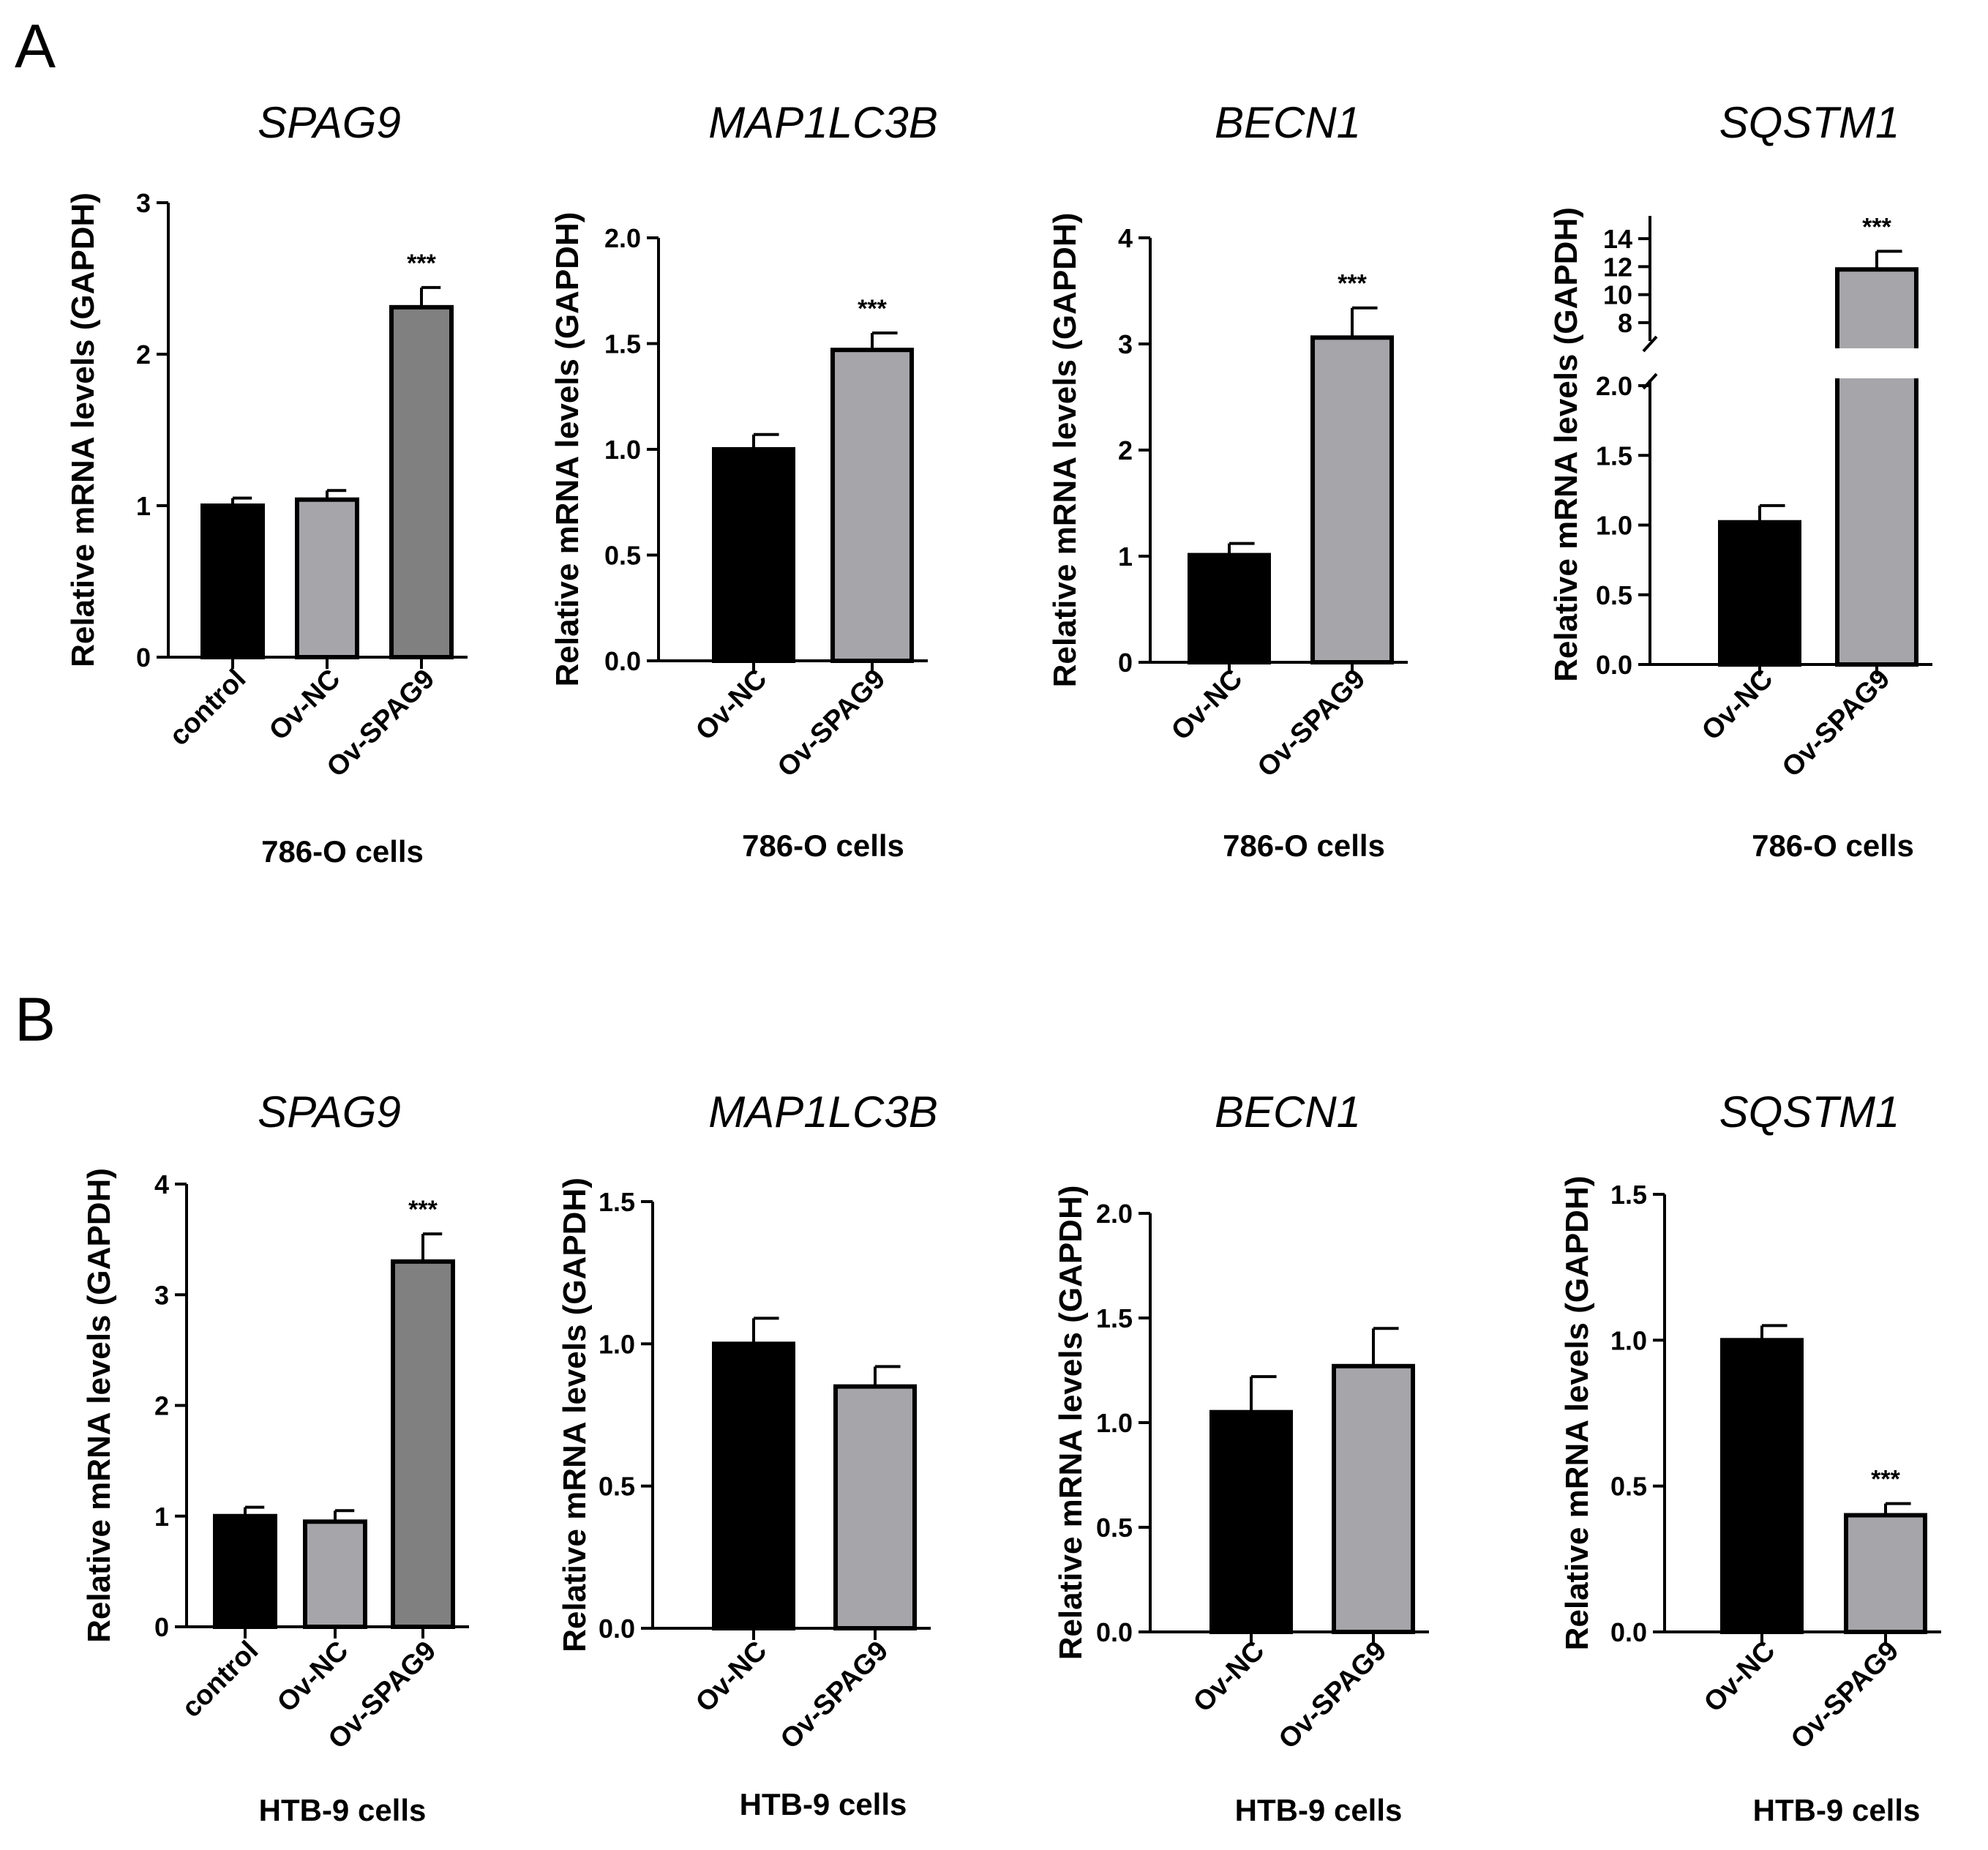 Image resolution: width=1988 pixels, height=1850 pixels. What do you see at coordinates (1810, 122) in the screenshot?
I see `chart-title: SQSTM1` at bounding box center [1810, 122].